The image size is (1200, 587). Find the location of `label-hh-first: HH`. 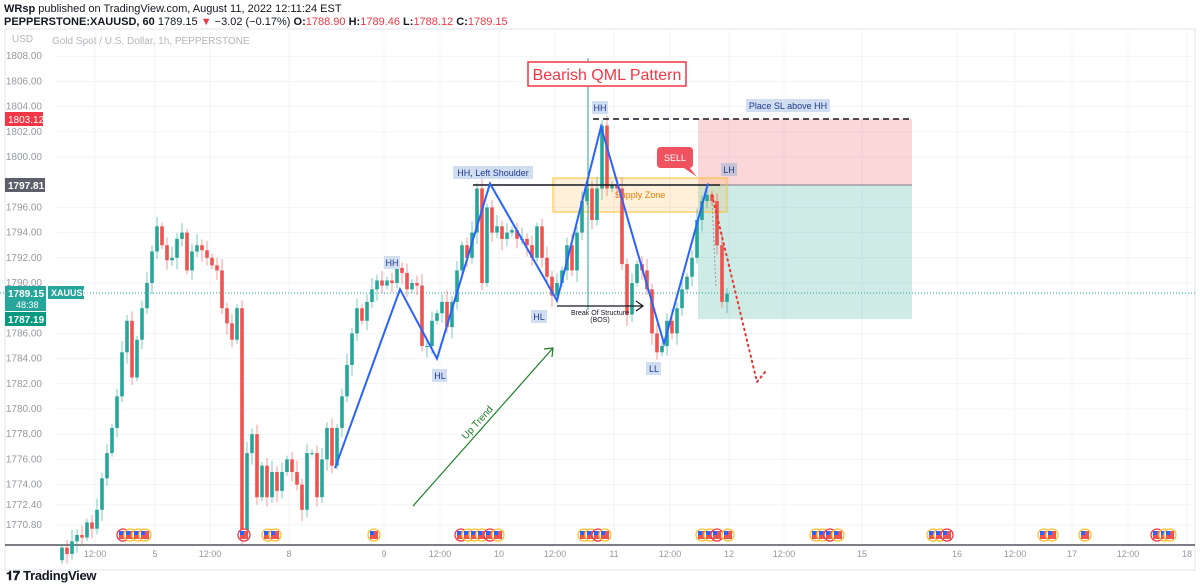

label-hh-first: HH is located at coordinates (392, 262).